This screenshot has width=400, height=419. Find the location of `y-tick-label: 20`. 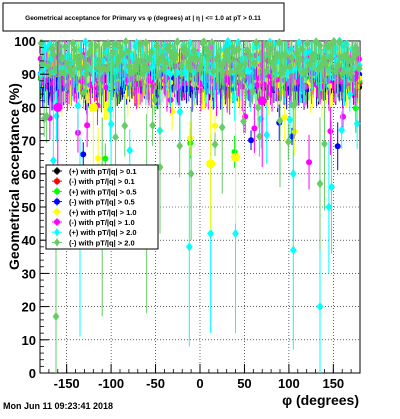

y-tick-label: 20 is located at coordinates (29, 307).